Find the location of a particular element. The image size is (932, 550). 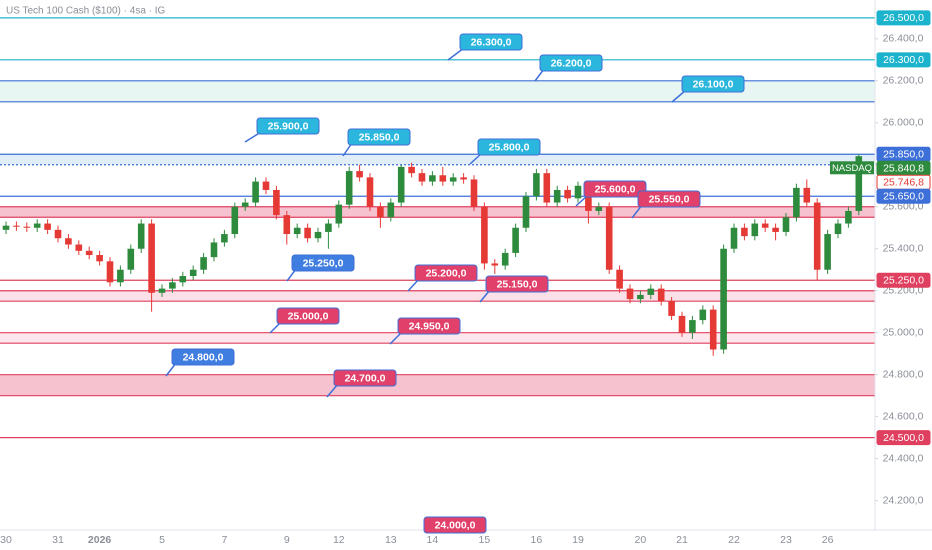

callout-label: 25.900,0 is located at coordinates (288, 126).